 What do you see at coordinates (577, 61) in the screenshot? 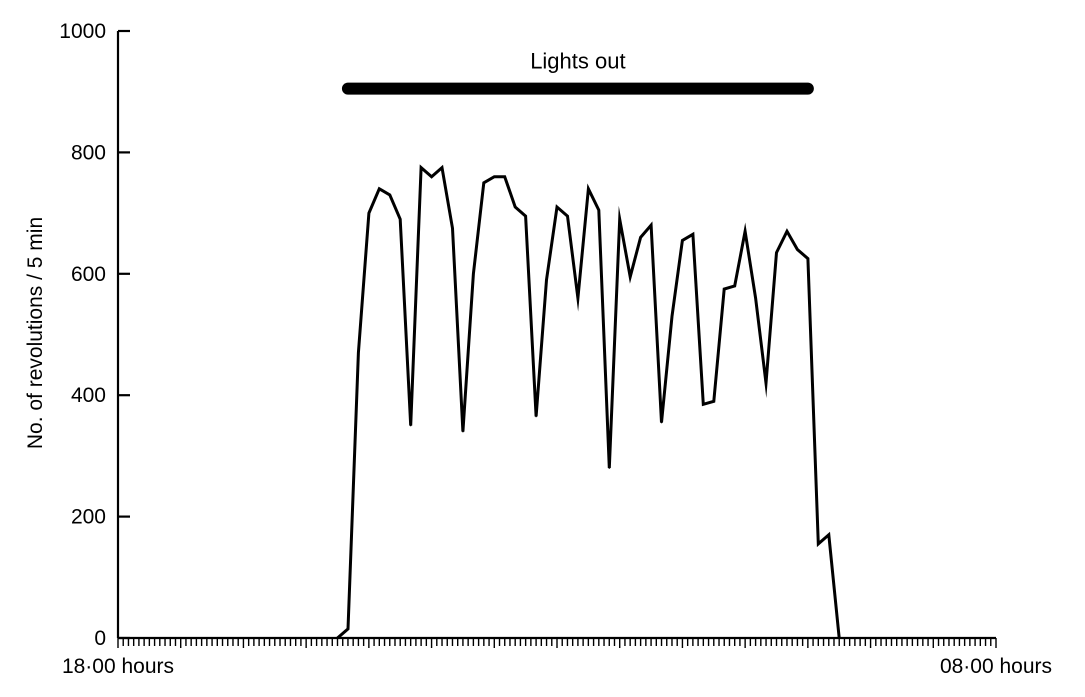
I see `lights-out-label: Lights out` at bounding box center [577, 61].